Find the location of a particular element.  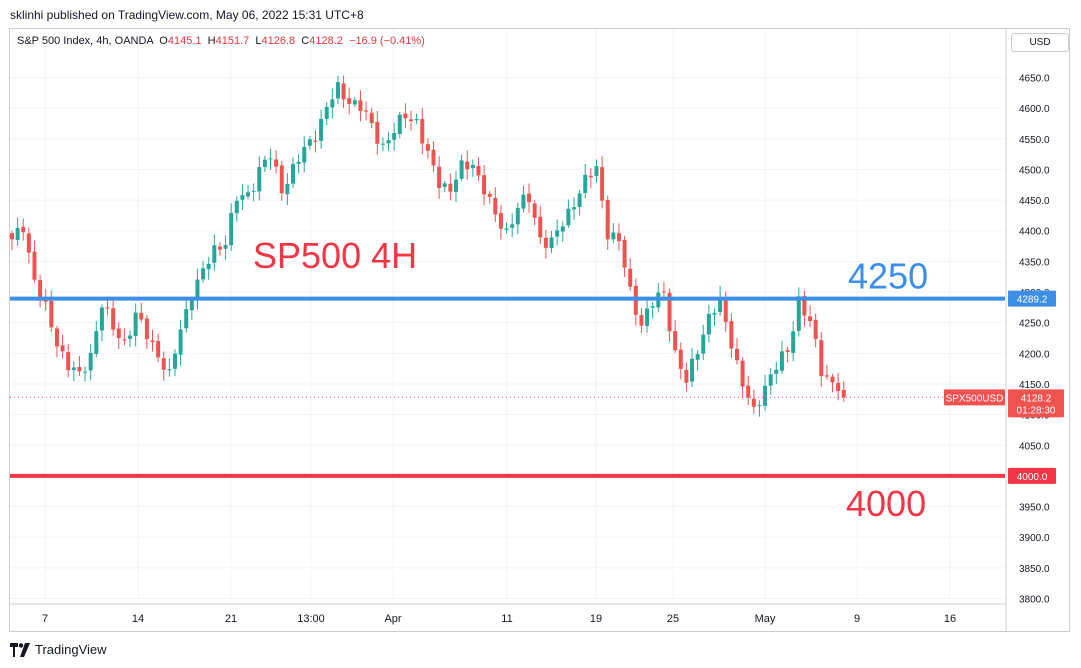

low-value: 4126.8 is located at coordinates (278, 41).